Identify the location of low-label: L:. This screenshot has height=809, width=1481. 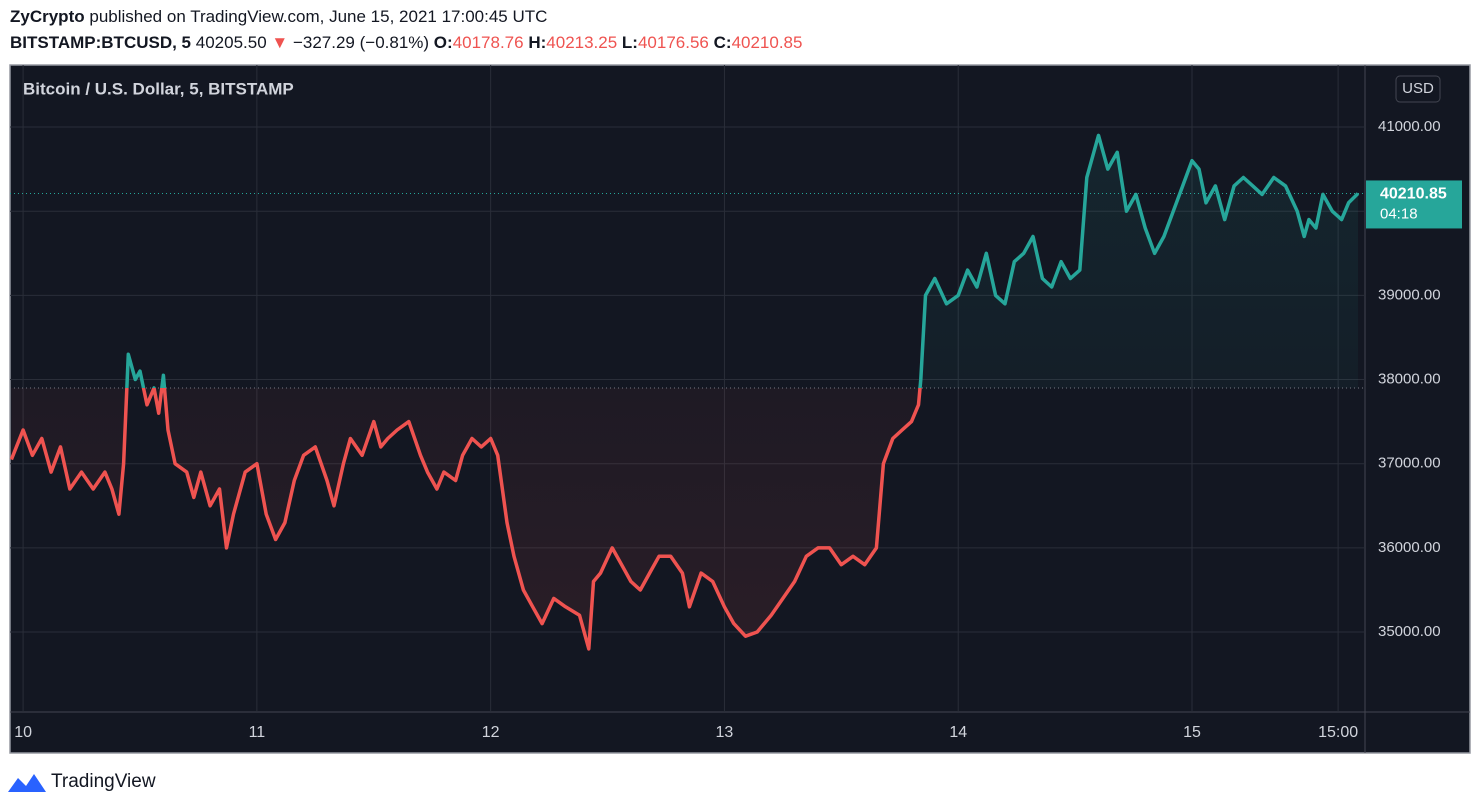
(630, 42).